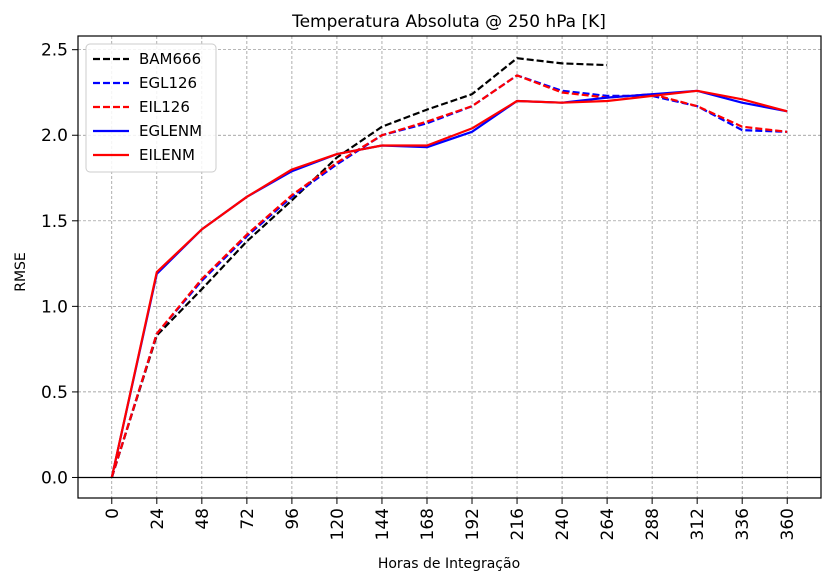  I want to click on y-tick-label: 2.5, so click(54, 51).